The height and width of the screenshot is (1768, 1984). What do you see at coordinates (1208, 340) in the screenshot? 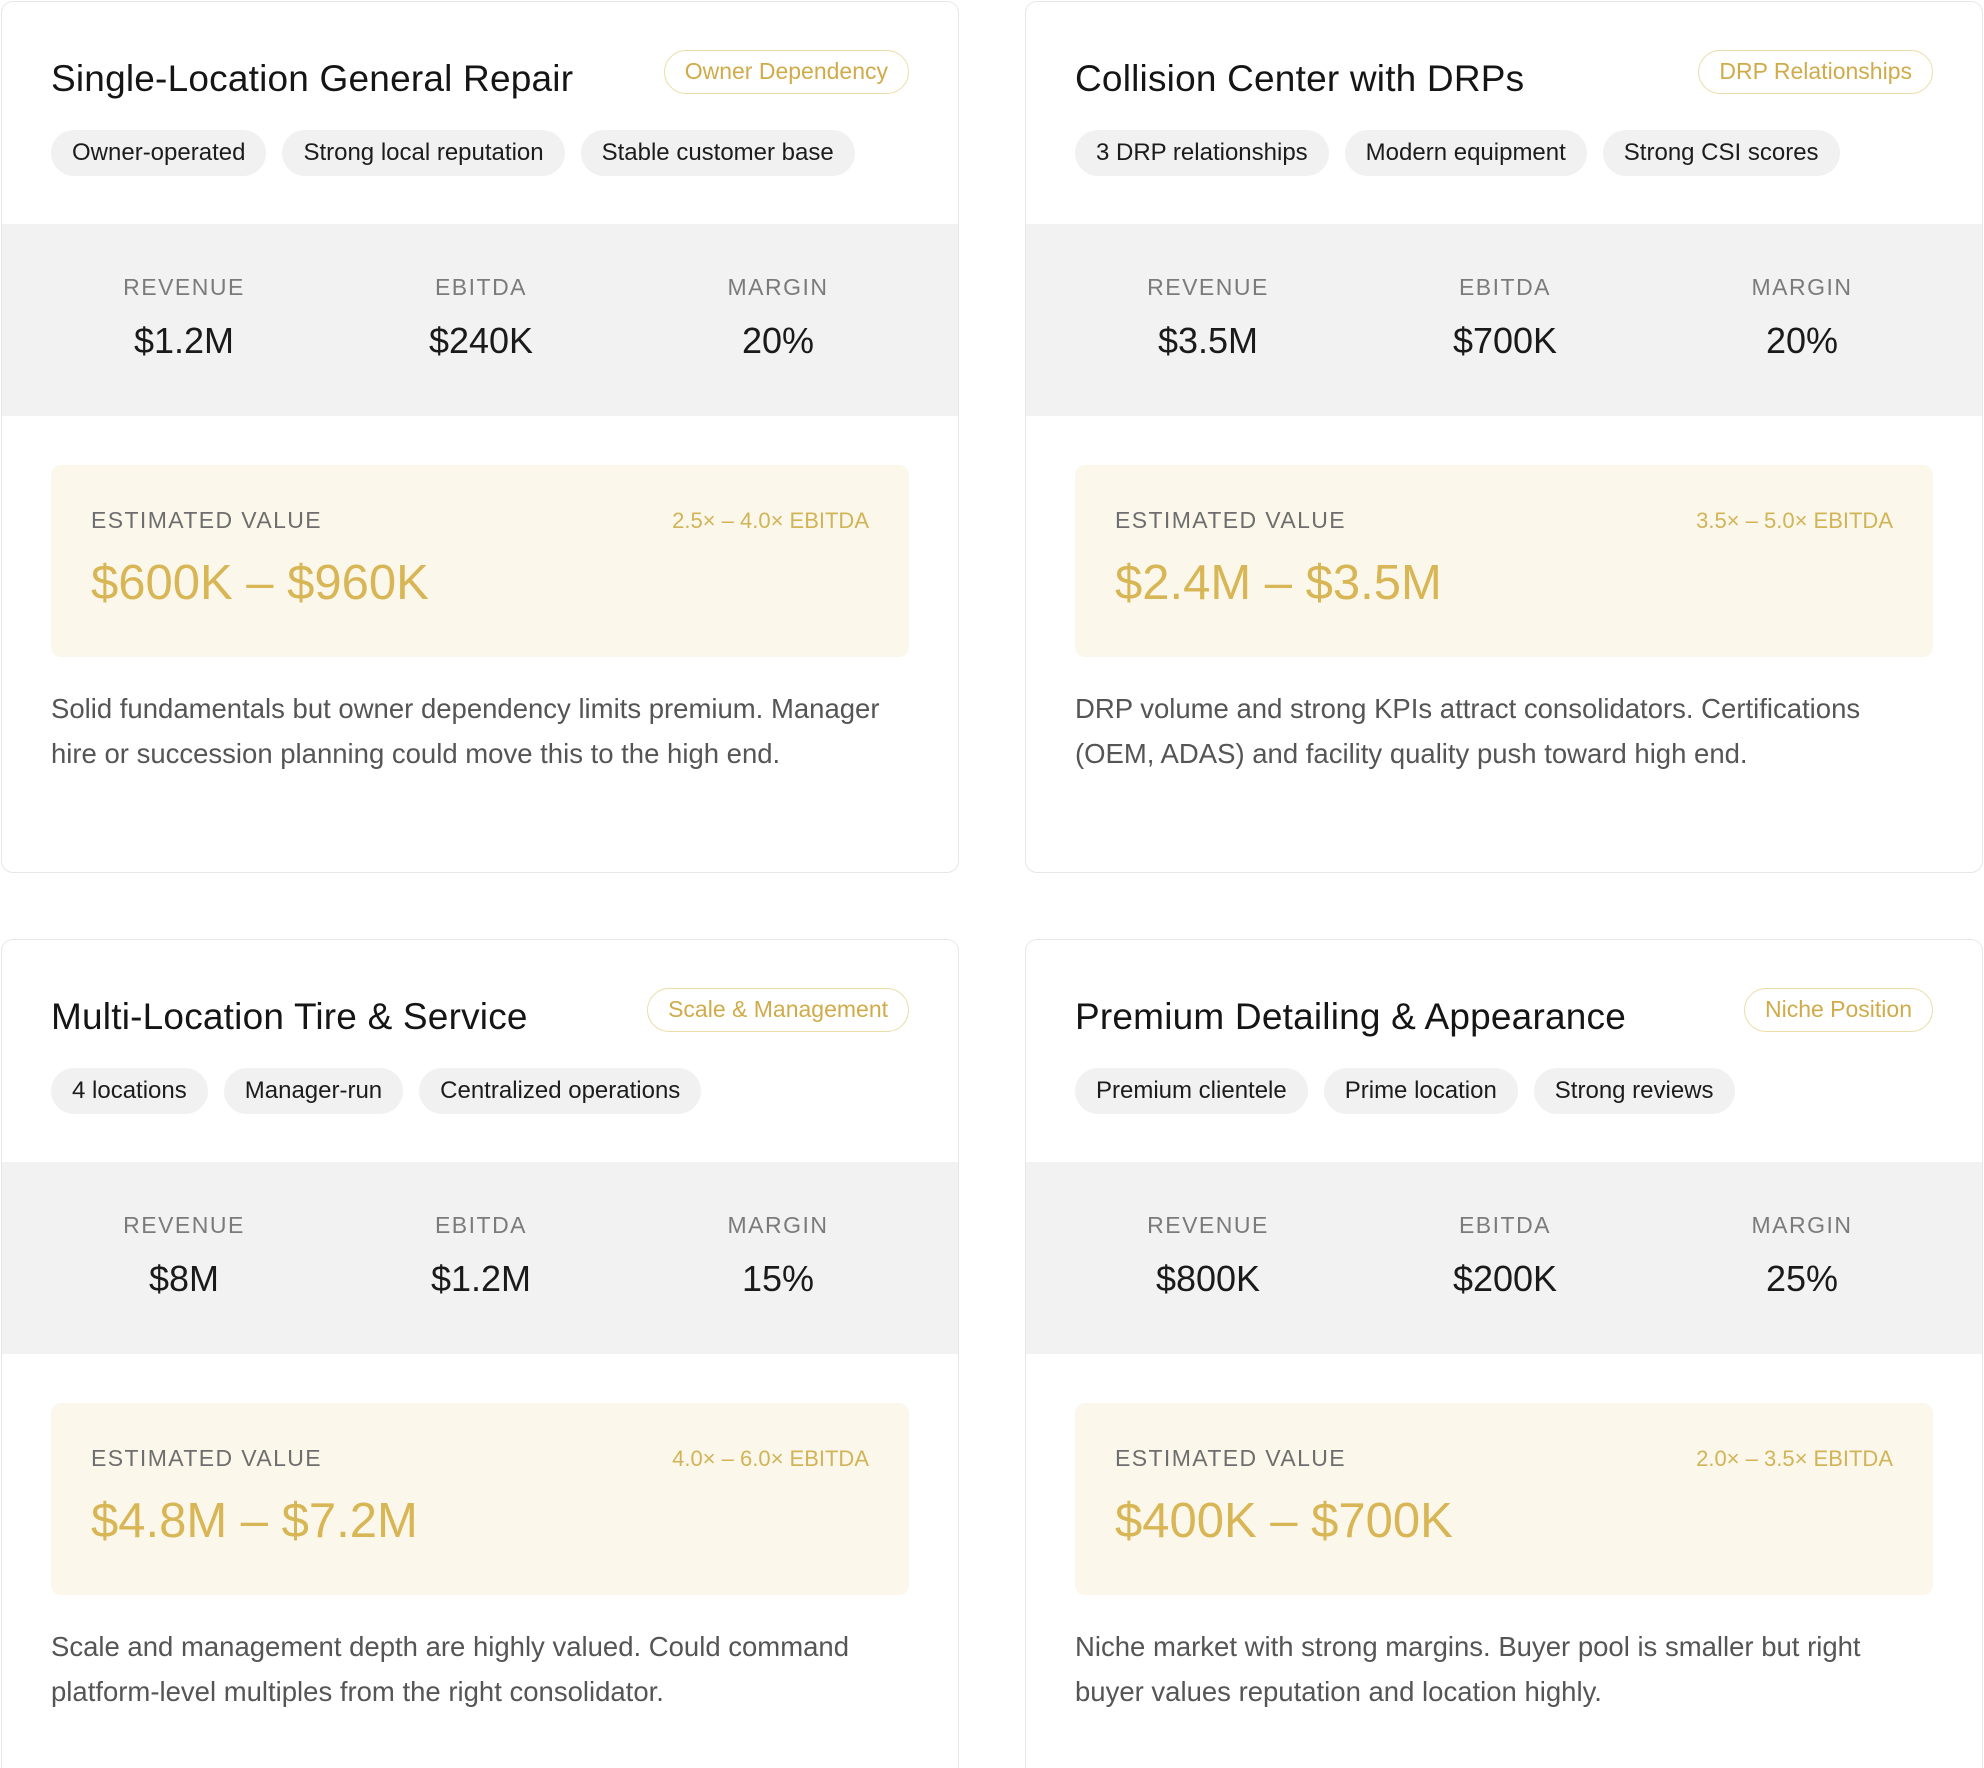
I see `revenue-value: $3.5M` at bounding box center [1208, 340].